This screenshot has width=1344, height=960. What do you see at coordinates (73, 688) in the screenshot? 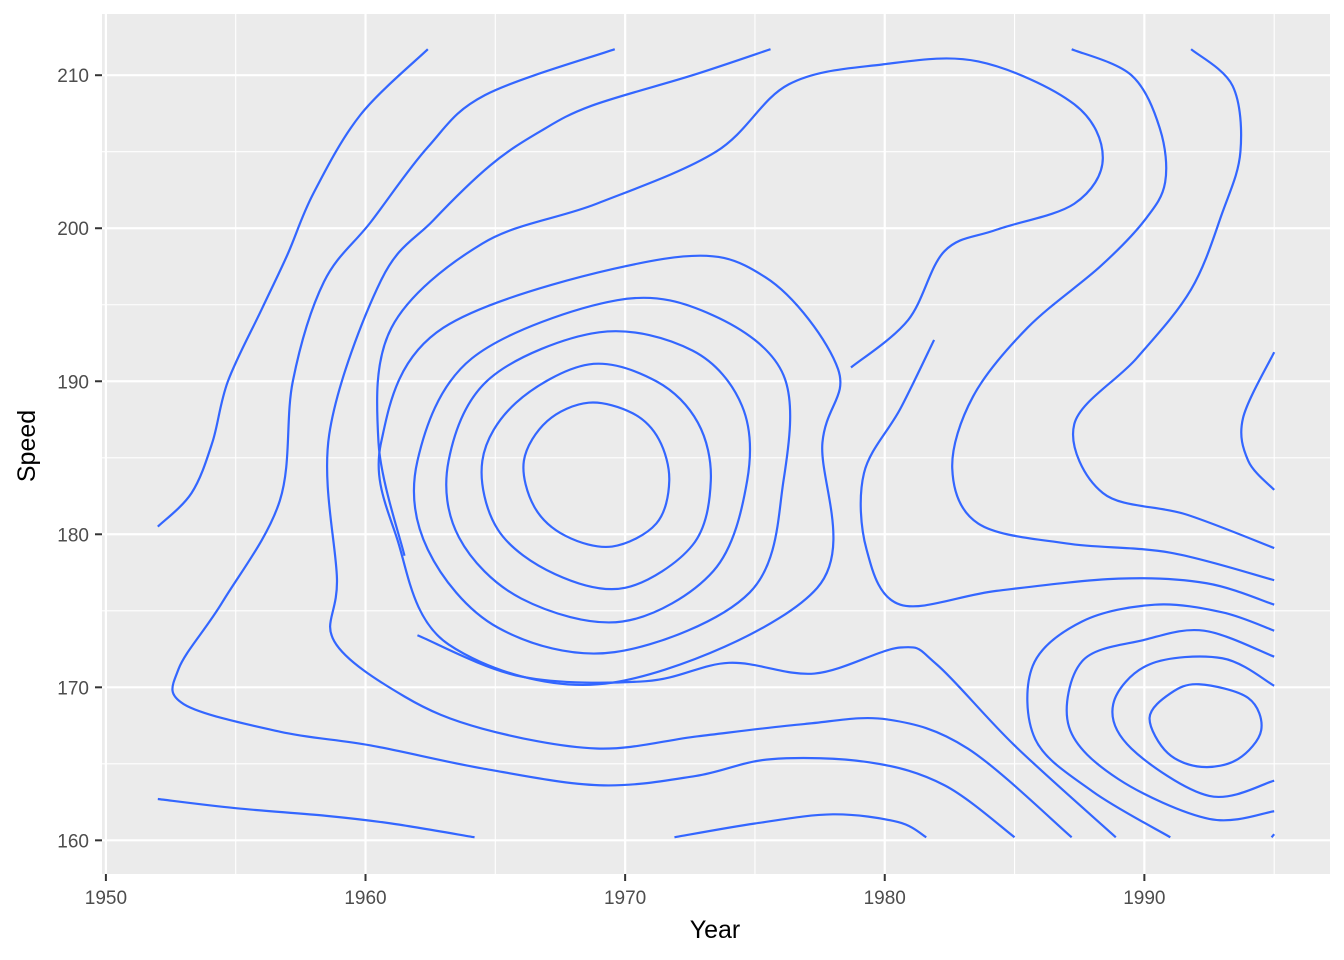
I see `y-tick-label: 170` at bounding box center [73, 688].